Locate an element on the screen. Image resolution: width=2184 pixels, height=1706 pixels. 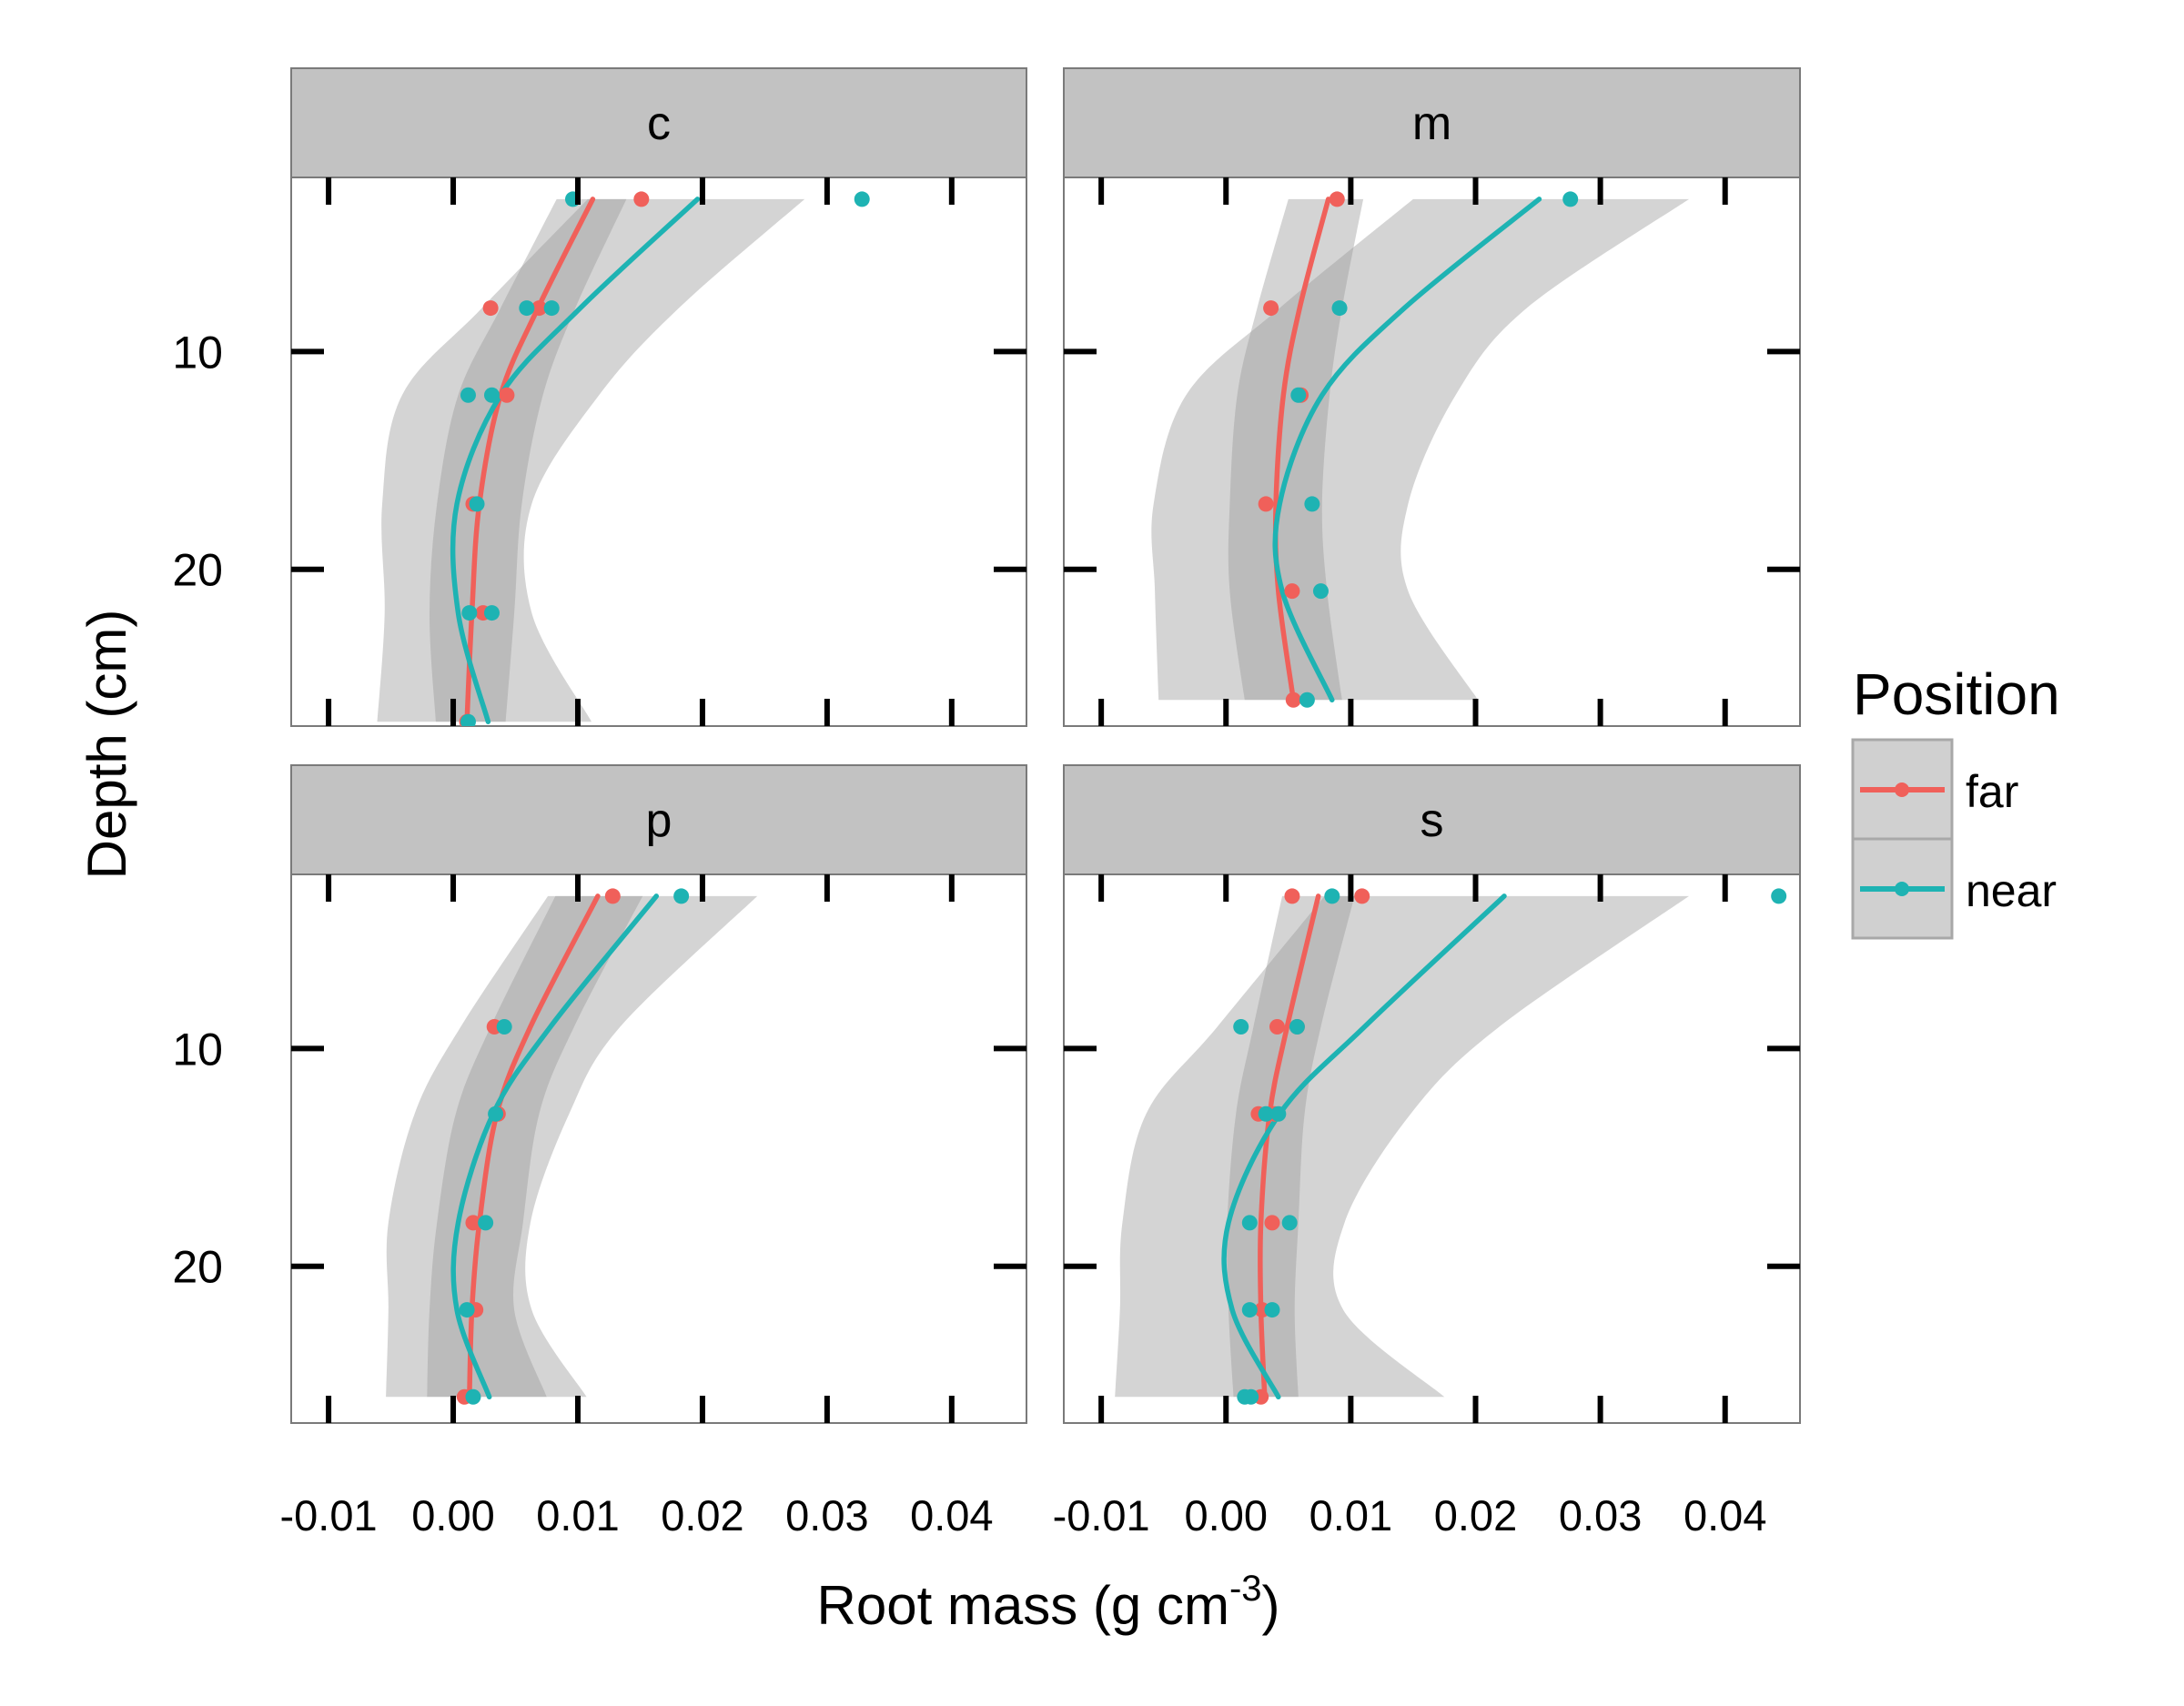
x-tick-label-s-4: 0.03 is located at coordinates (1601, 1515).